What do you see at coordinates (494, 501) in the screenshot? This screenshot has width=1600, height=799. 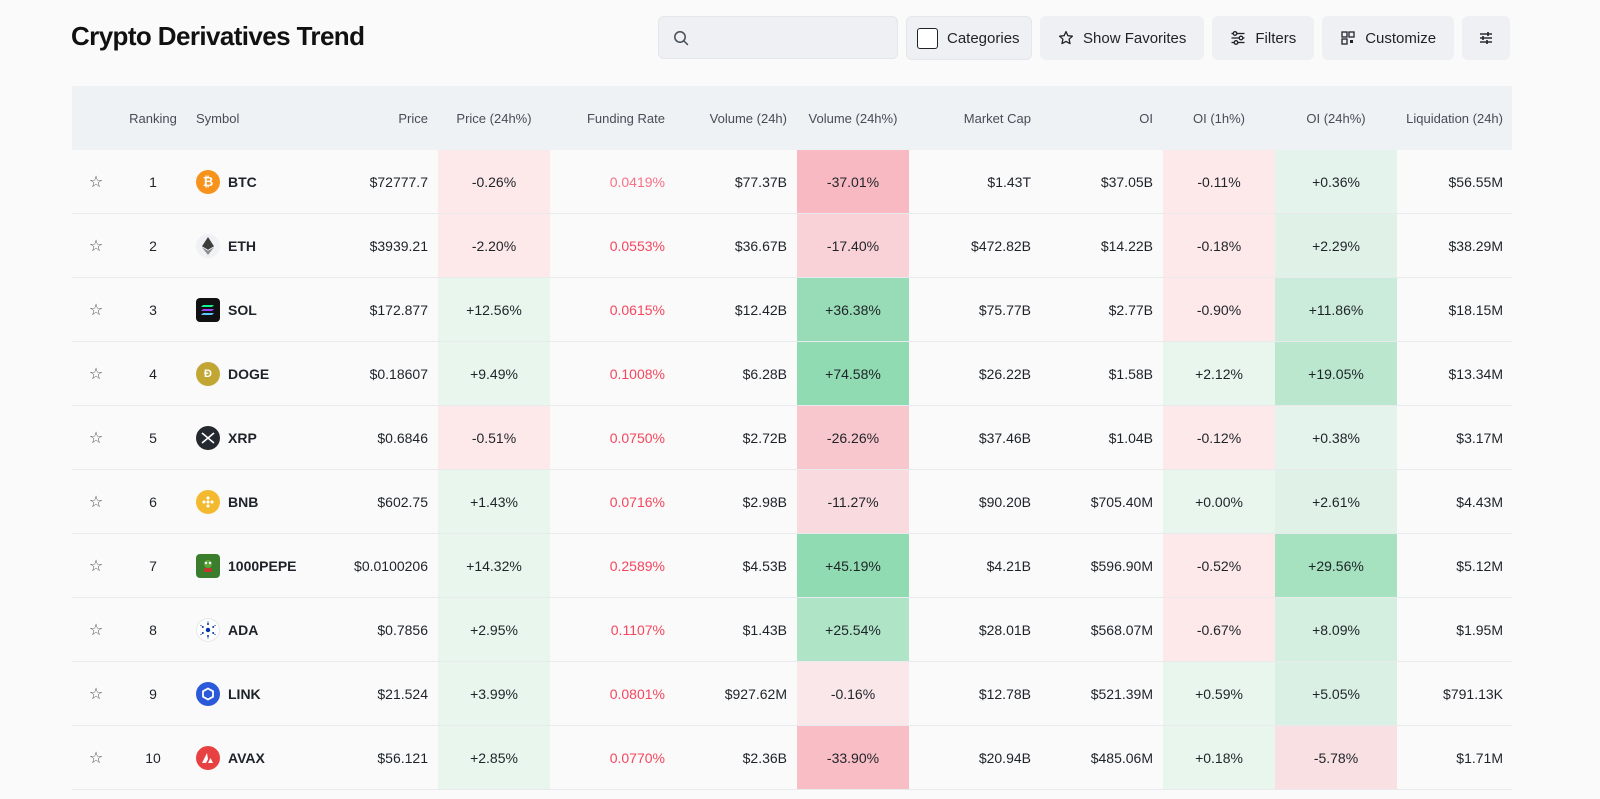 I see `price-24h-cell: +1.43%` at bounding box center [494, 501].